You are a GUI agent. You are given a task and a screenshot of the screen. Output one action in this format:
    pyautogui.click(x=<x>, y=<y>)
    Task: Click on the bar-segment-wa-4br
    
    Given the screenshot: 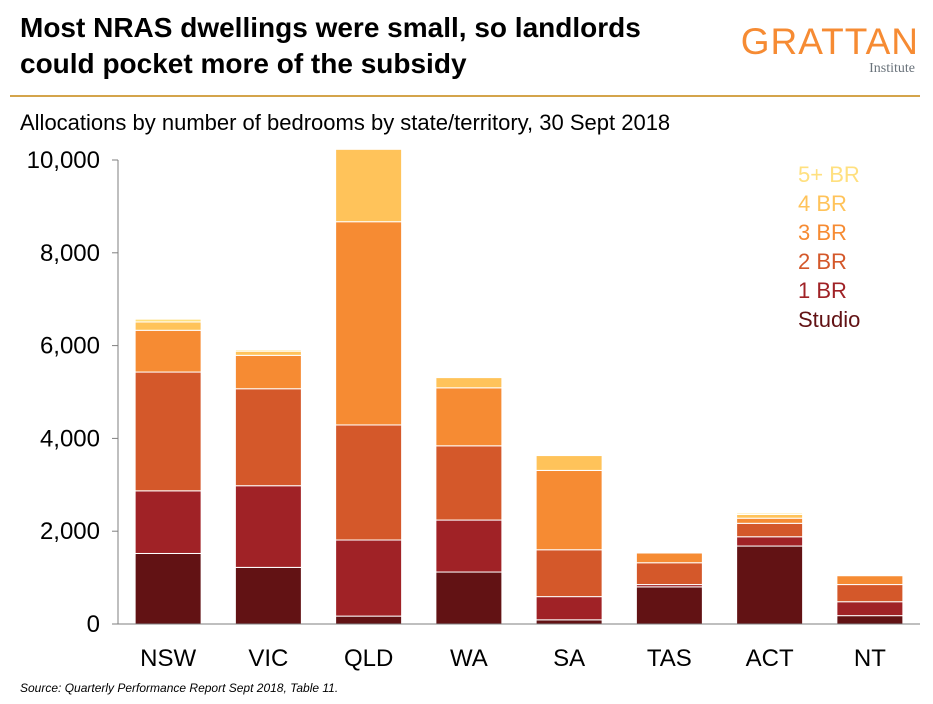 What is the action you would take?
    pyautogui.click(x=469, y=383)
    